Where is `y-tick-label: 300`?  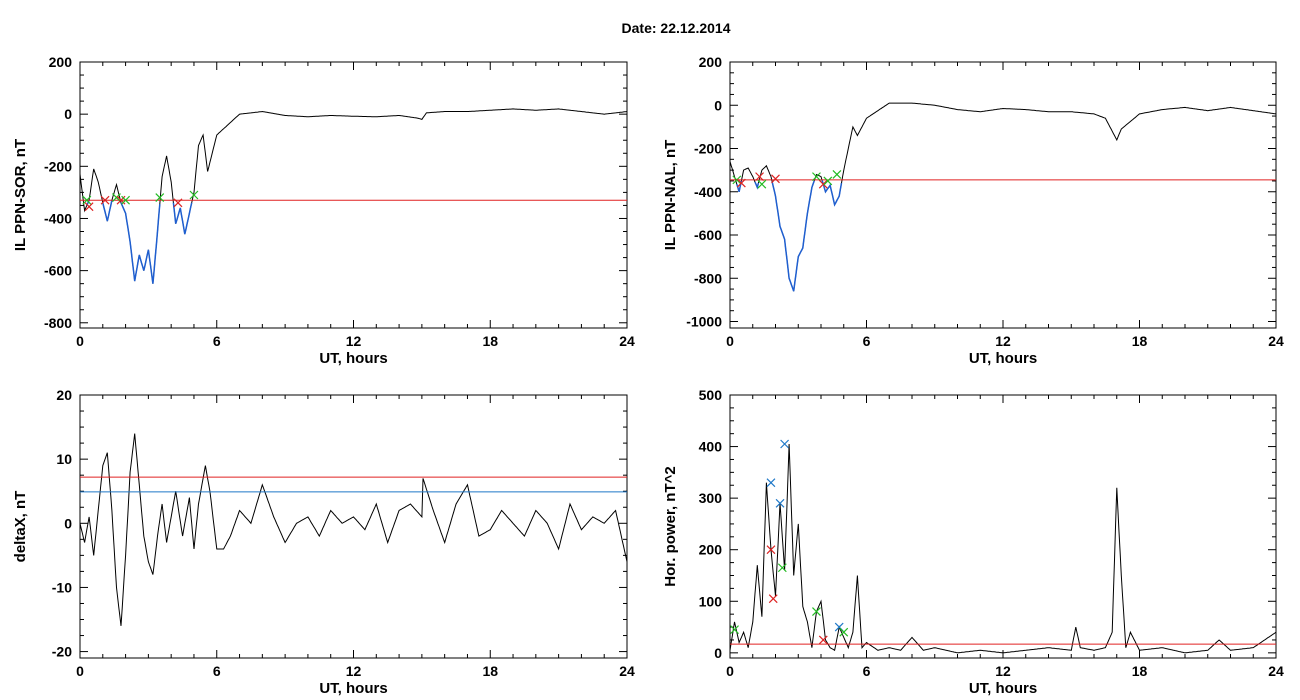 y-tick-label: 300 is located at coordinates (711, 498).